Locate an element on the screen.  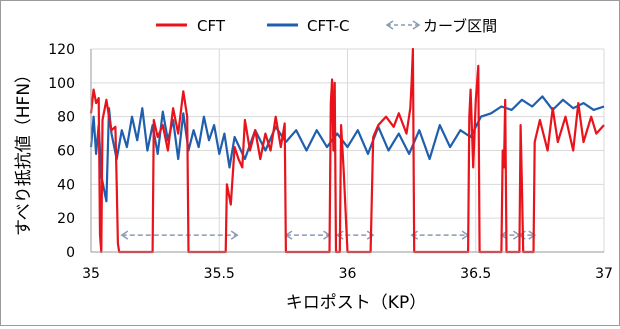
legend-label-cft-c: CFT-C is located at coordinates (328, 26).